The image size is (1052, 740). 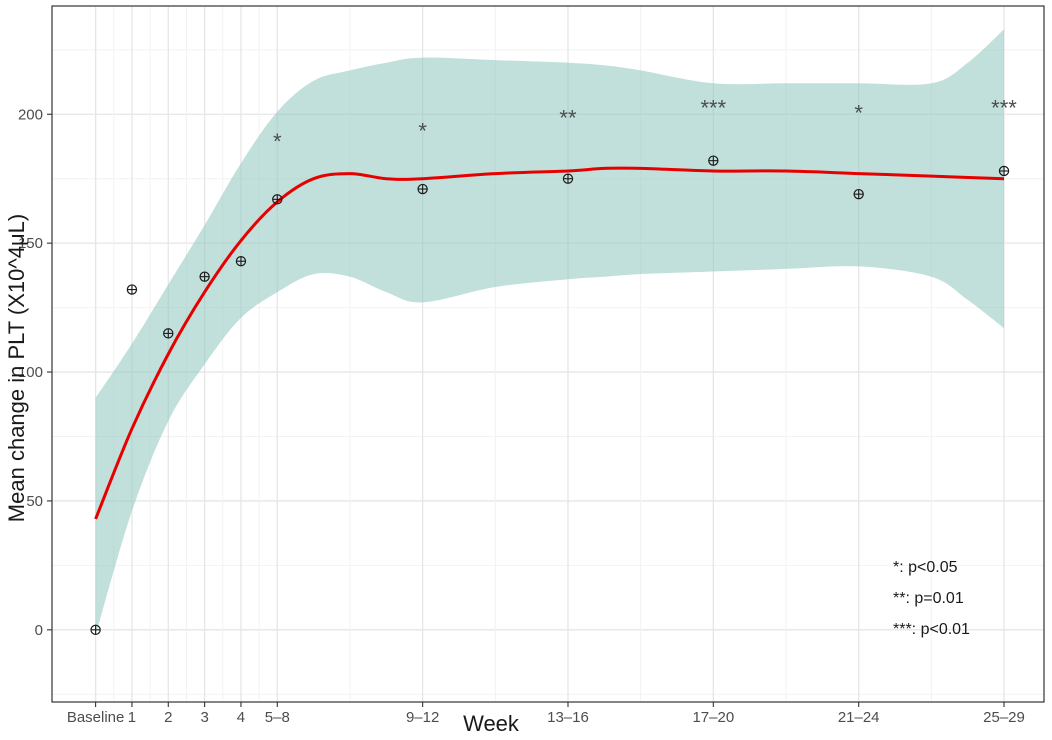 What do you see at coordinates (30, 243) in the screenshot?
I see `y-tick-label: 150` at bounding box center [30, 243].